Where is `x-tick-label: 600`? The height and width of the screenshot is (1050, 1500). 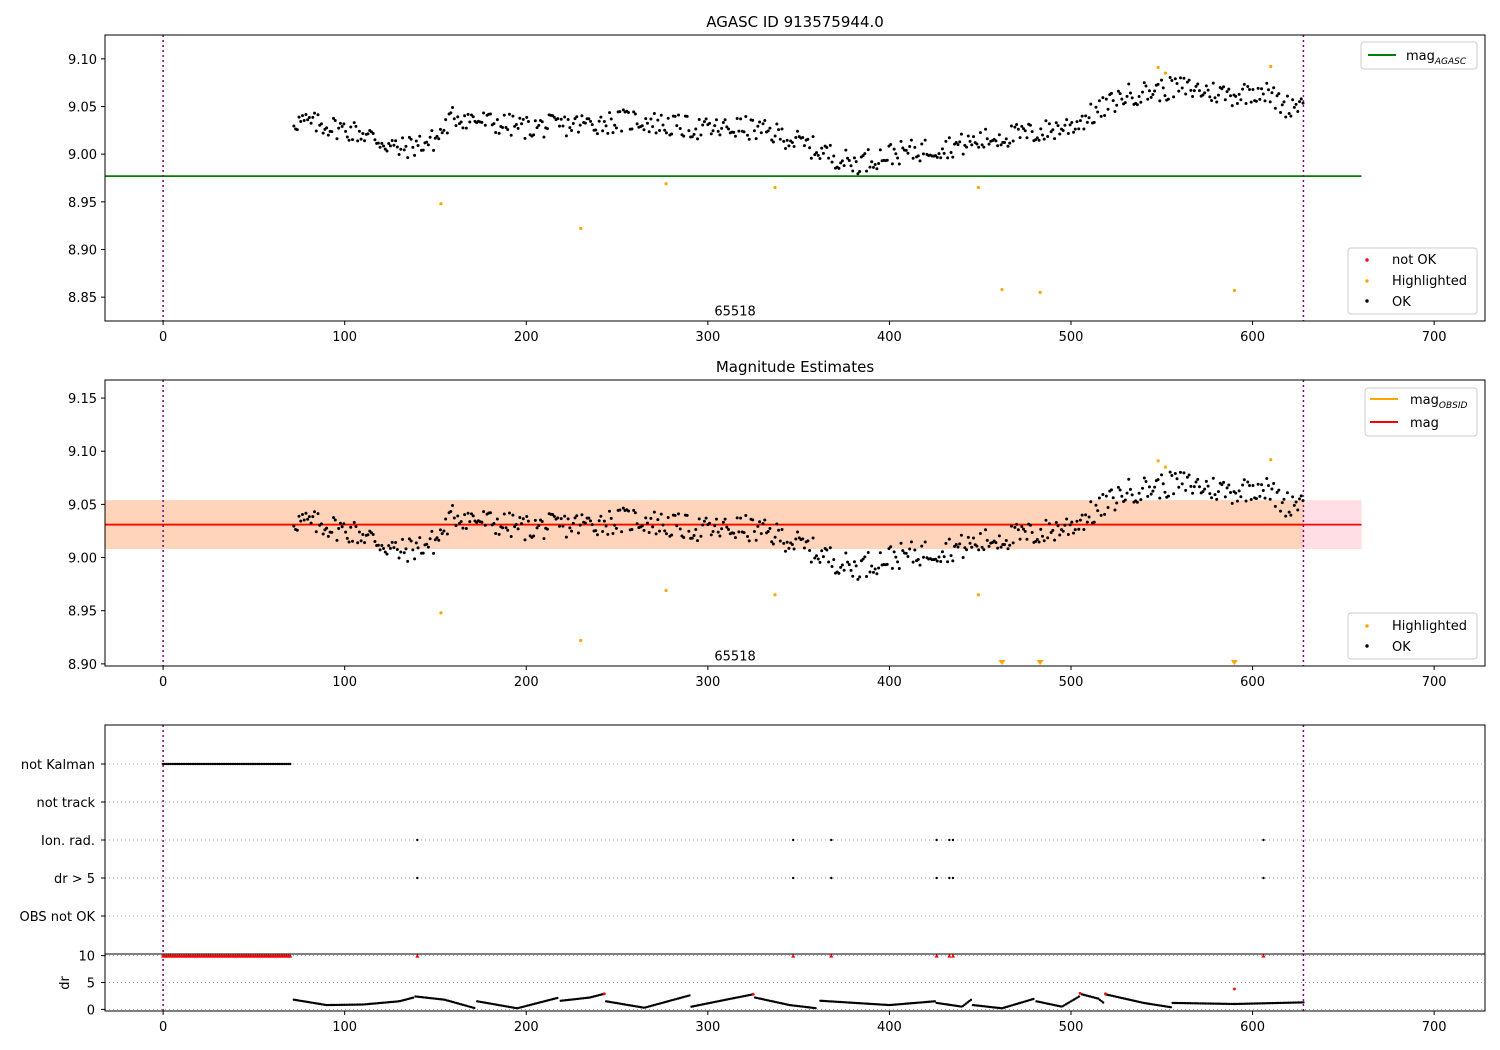
x-tick-label: 600 is located at coordinates (1252, 1027).